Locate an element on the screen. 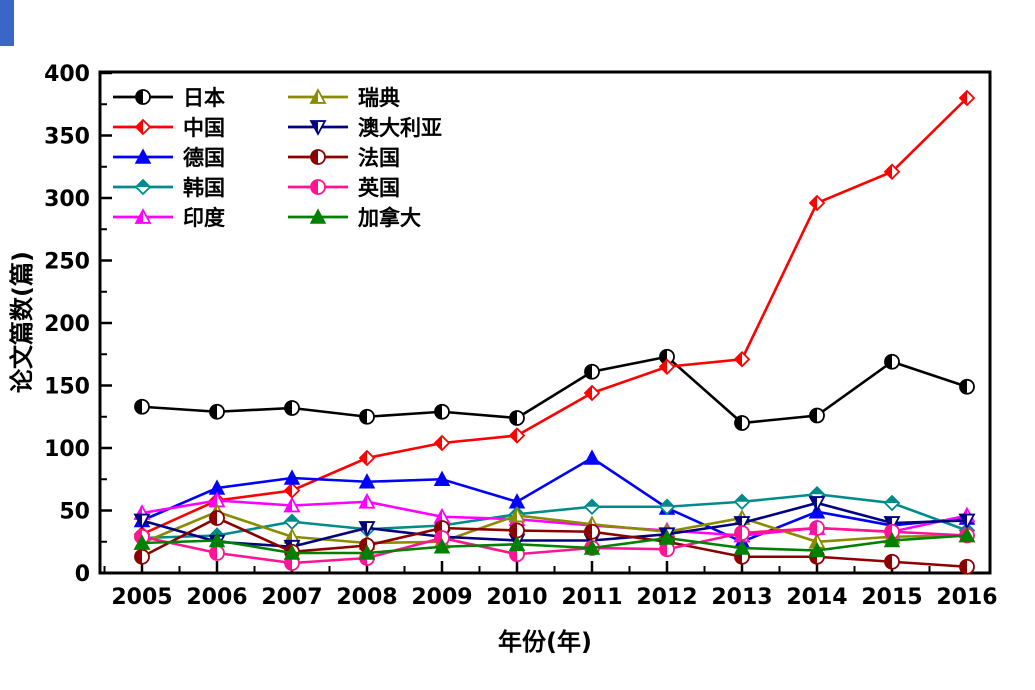  legend-label: 英国 is located at coordinates (379, 188).